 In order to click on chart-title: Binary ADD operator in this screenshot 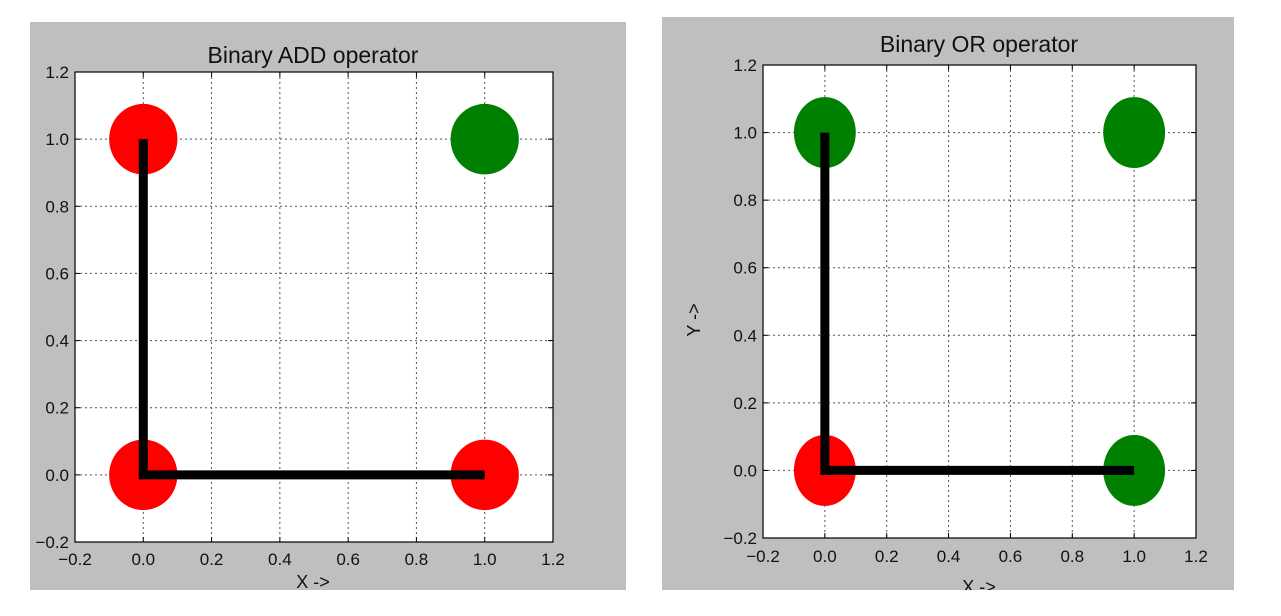, I will do `click(313, 55)`.